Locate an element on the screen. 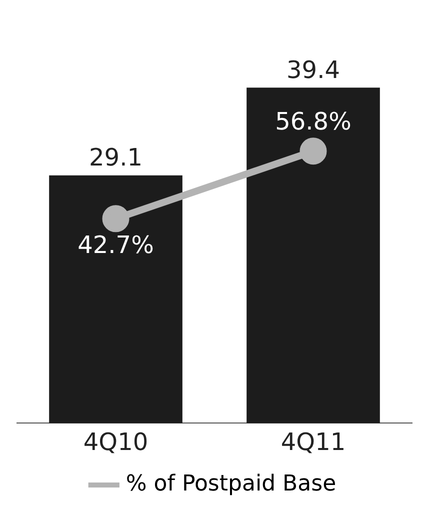 The height and width of the screenshot is (506, 429). data-label: 42.7% is located at coordinates (116, 244).